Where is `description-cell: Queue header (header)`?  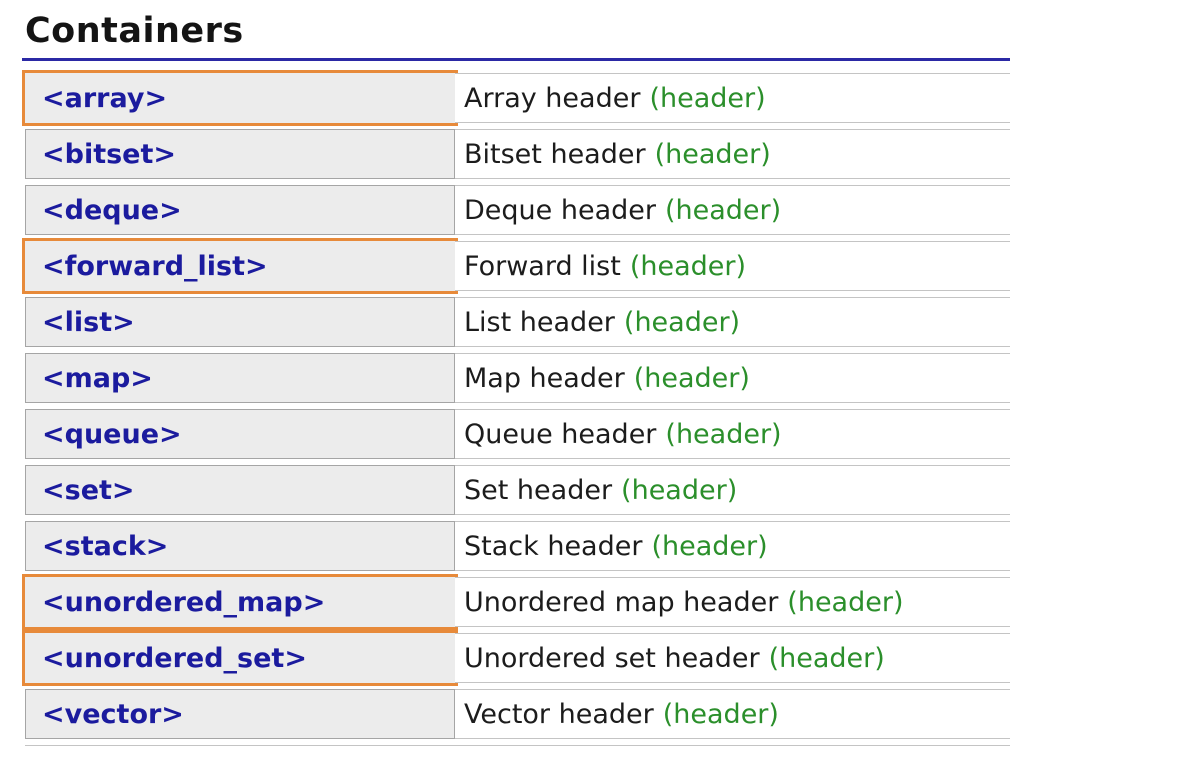 description-cell: Queue header (header) is located at coordinates (732, 434).